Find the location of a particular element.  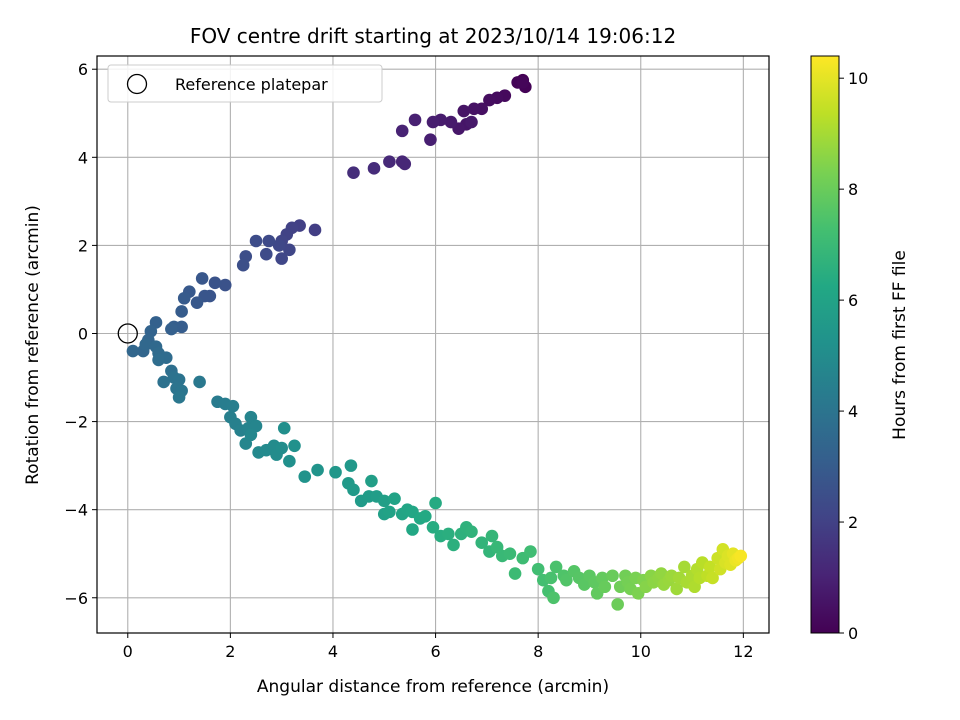

colorbar-tick-label: 2 is located at coordinates (853, 522).